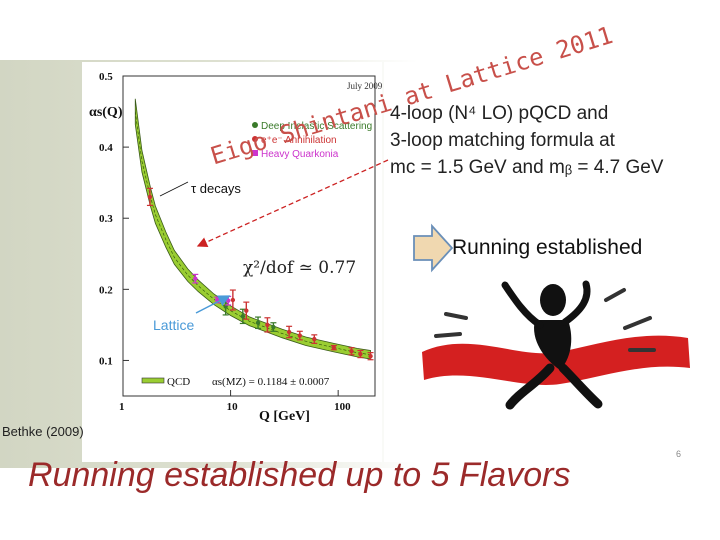 This screenshot has width=720, height=540. What do you see at coordinates (300, 154) in the screenshot?
I see `legend-hq: Heavy Quarkonia` at bounding box center [300, 154].